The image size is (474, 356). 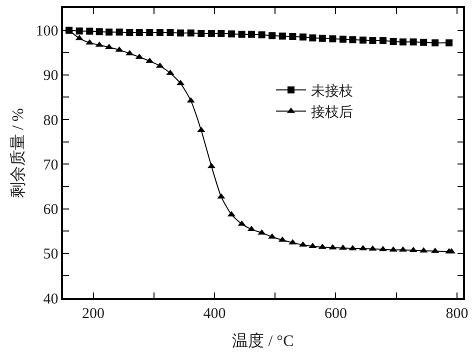 I want to click on y-tick-label: 100, so click(x=47, y=32).